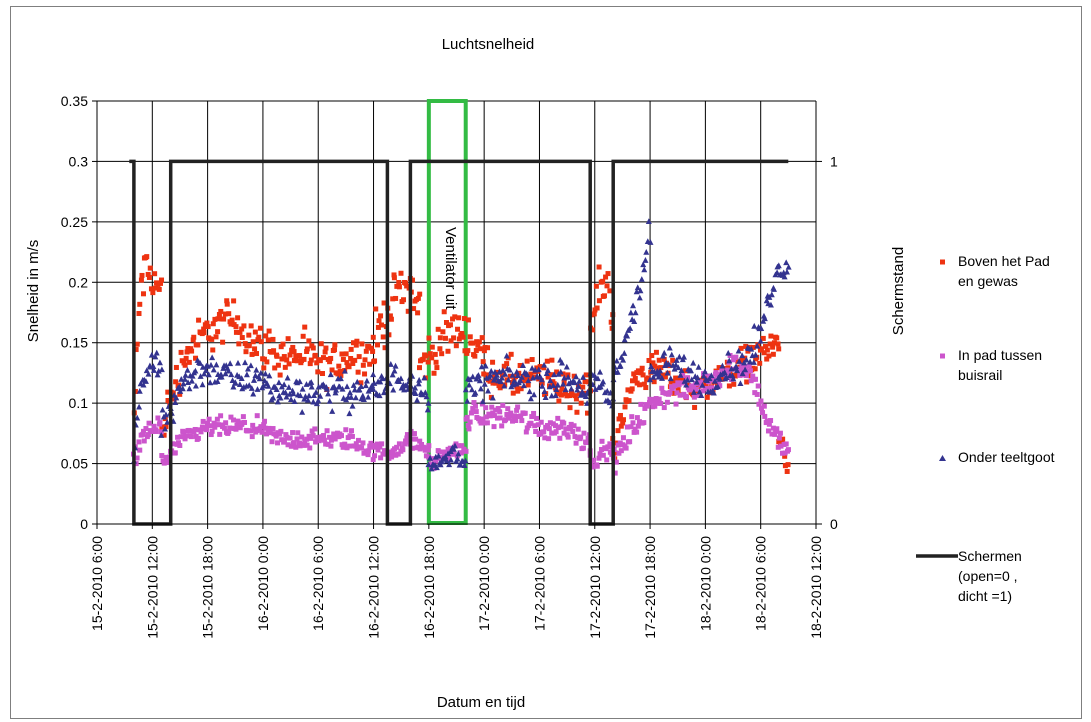 Image resolution: width=1091 pixels, height=722 pixels. What do you see at coordinates (988, 576) in the screenshot?
I see `legend-label: (open=0 ,` at bounding box center [988, 576].